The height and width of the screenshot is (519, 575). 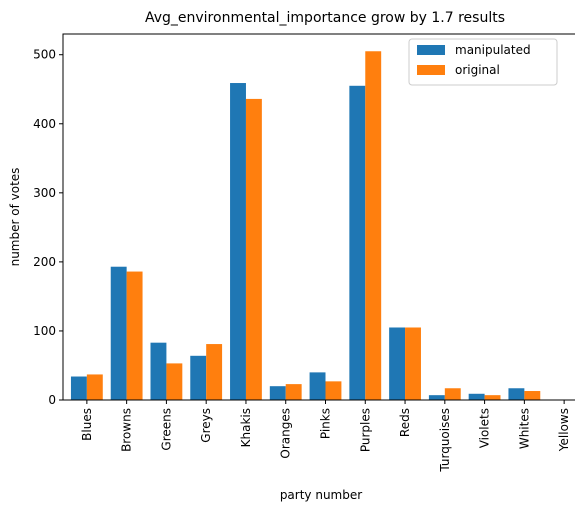 What do you see at coordinates (44, 331) in the screenshot?
I see `y-tick-label: 100` at bounding box center [44, 331].